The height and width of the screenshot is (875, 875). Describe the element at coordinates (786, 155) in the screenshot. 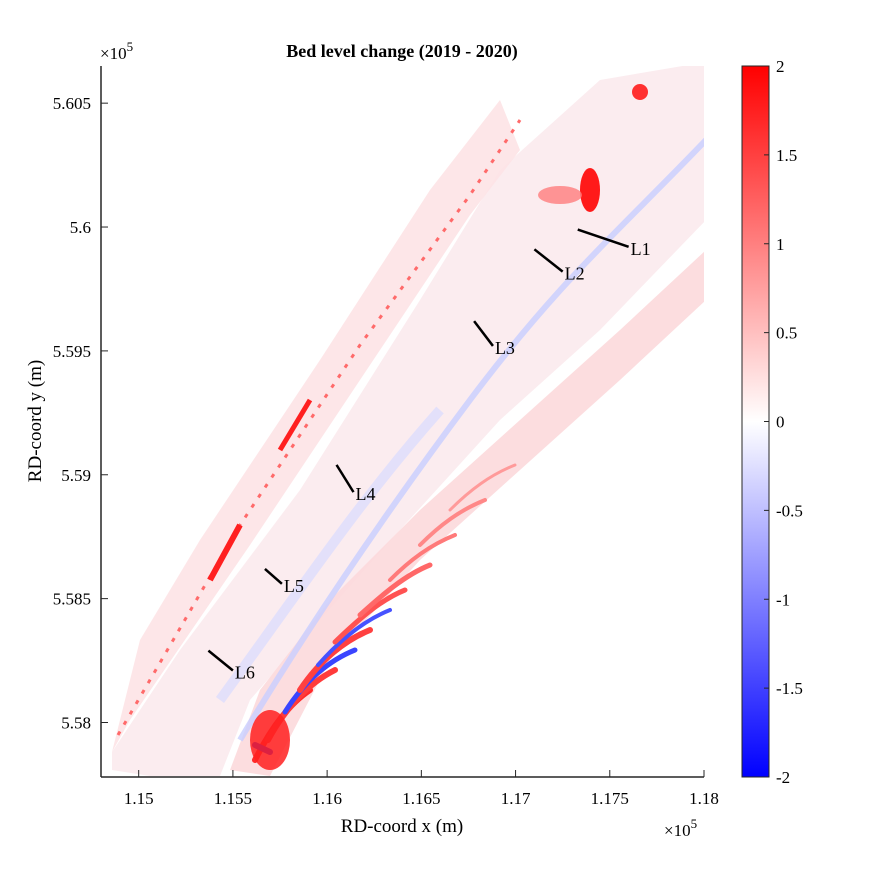

I see `colorbar-tick-label: 1.5` at that location.